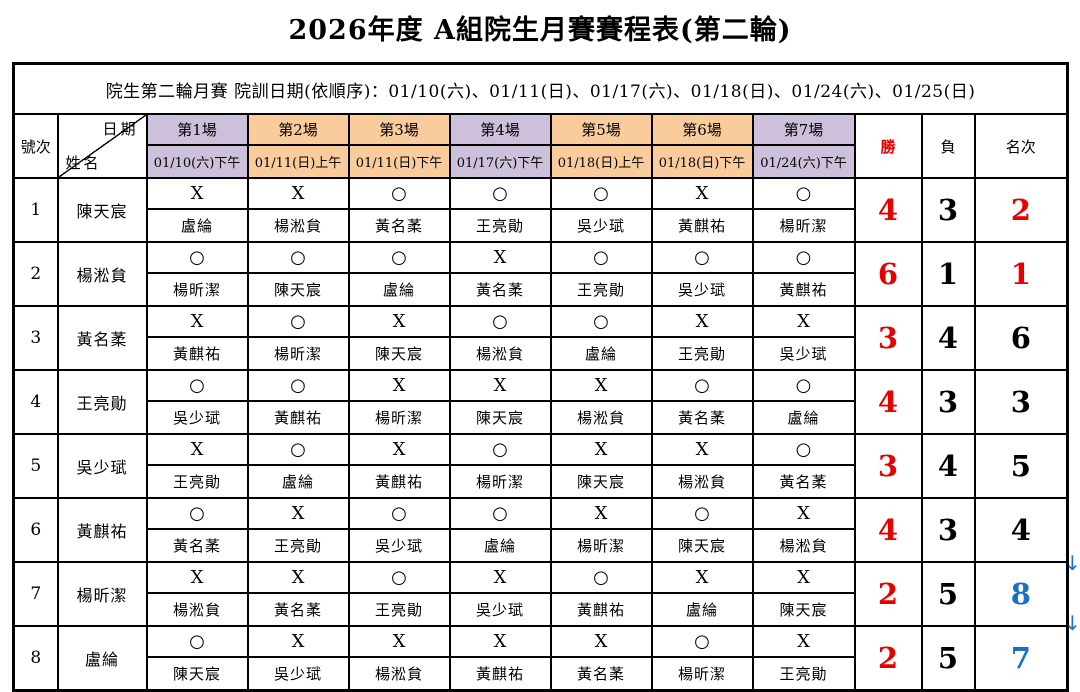 The image size is (1080, 692). Describe the element at coordinates (35, 594) in the screenshot. I see `player-number: 7` at that location.